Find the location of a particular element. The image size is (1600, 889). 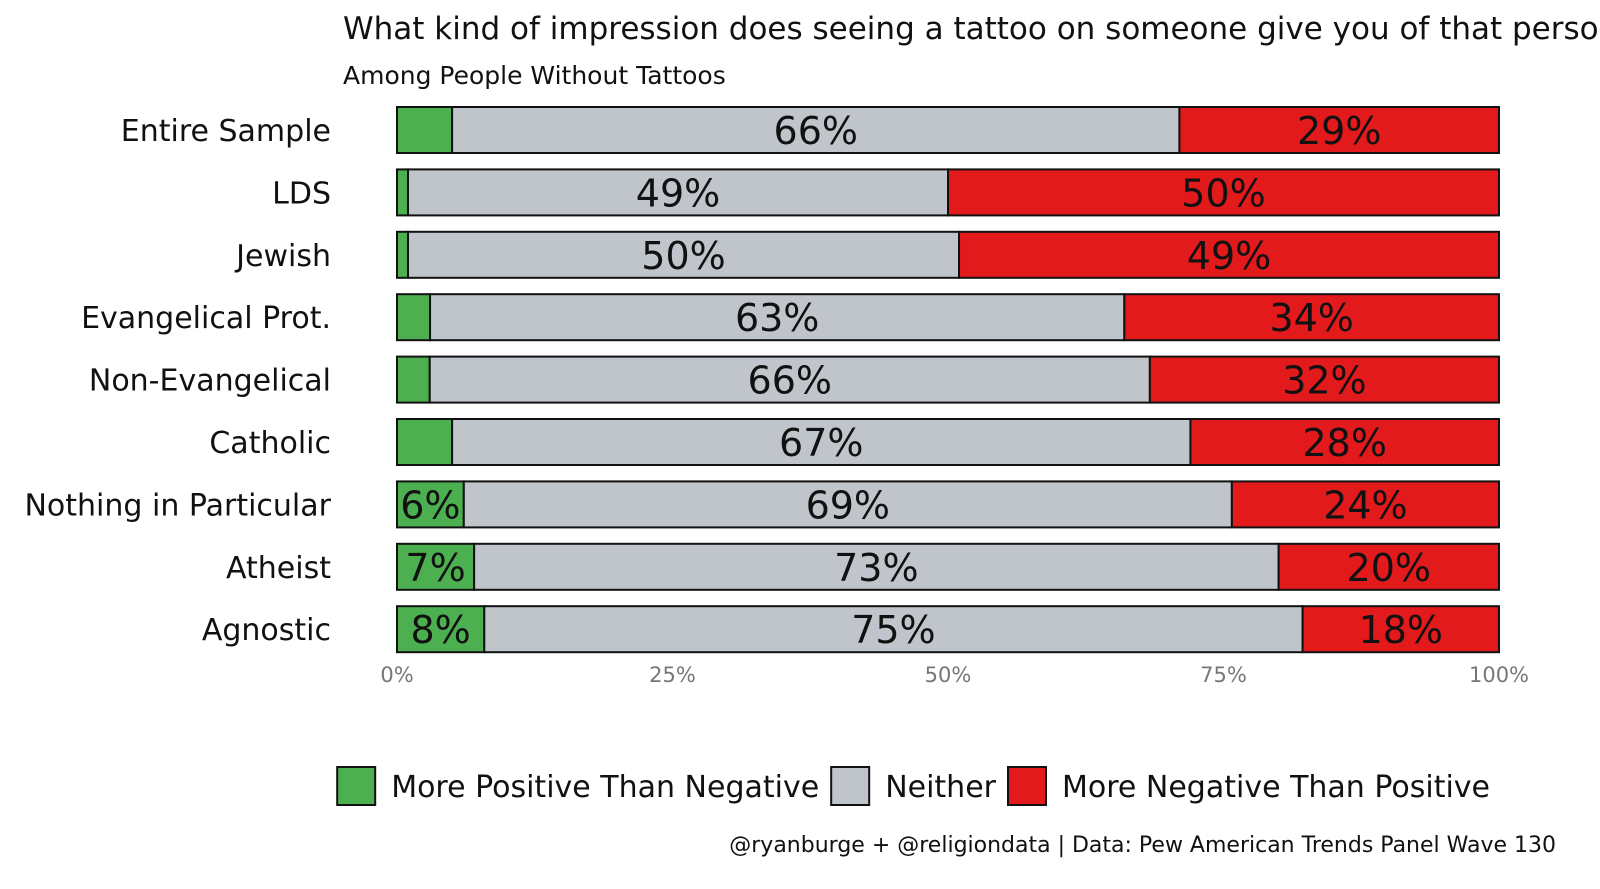

x-axis: 0% 25% 50% 75% 100% is located at coordinates (954, 675).